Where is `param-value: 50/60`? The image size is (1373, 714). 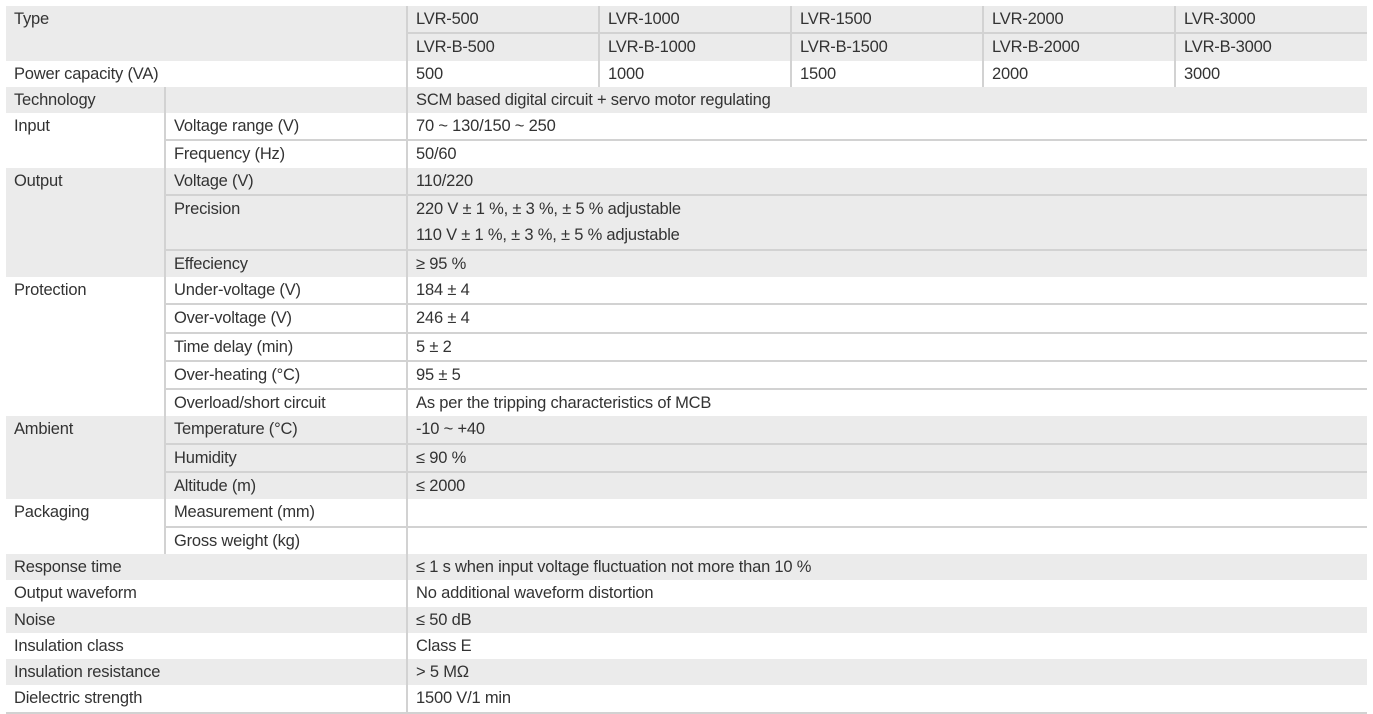 param-value: 50/60 is located at coordinates (887, 153).